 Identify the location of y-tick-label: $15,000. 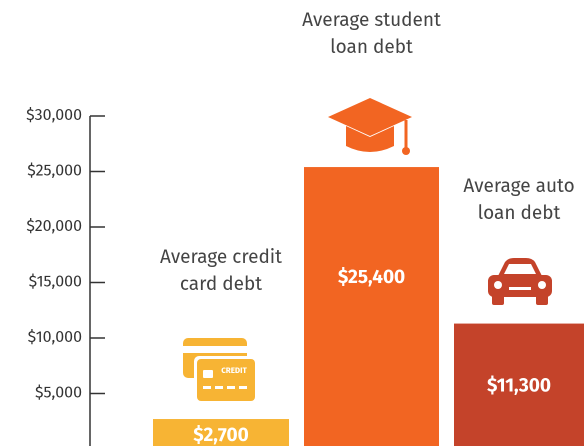
(55, 282).